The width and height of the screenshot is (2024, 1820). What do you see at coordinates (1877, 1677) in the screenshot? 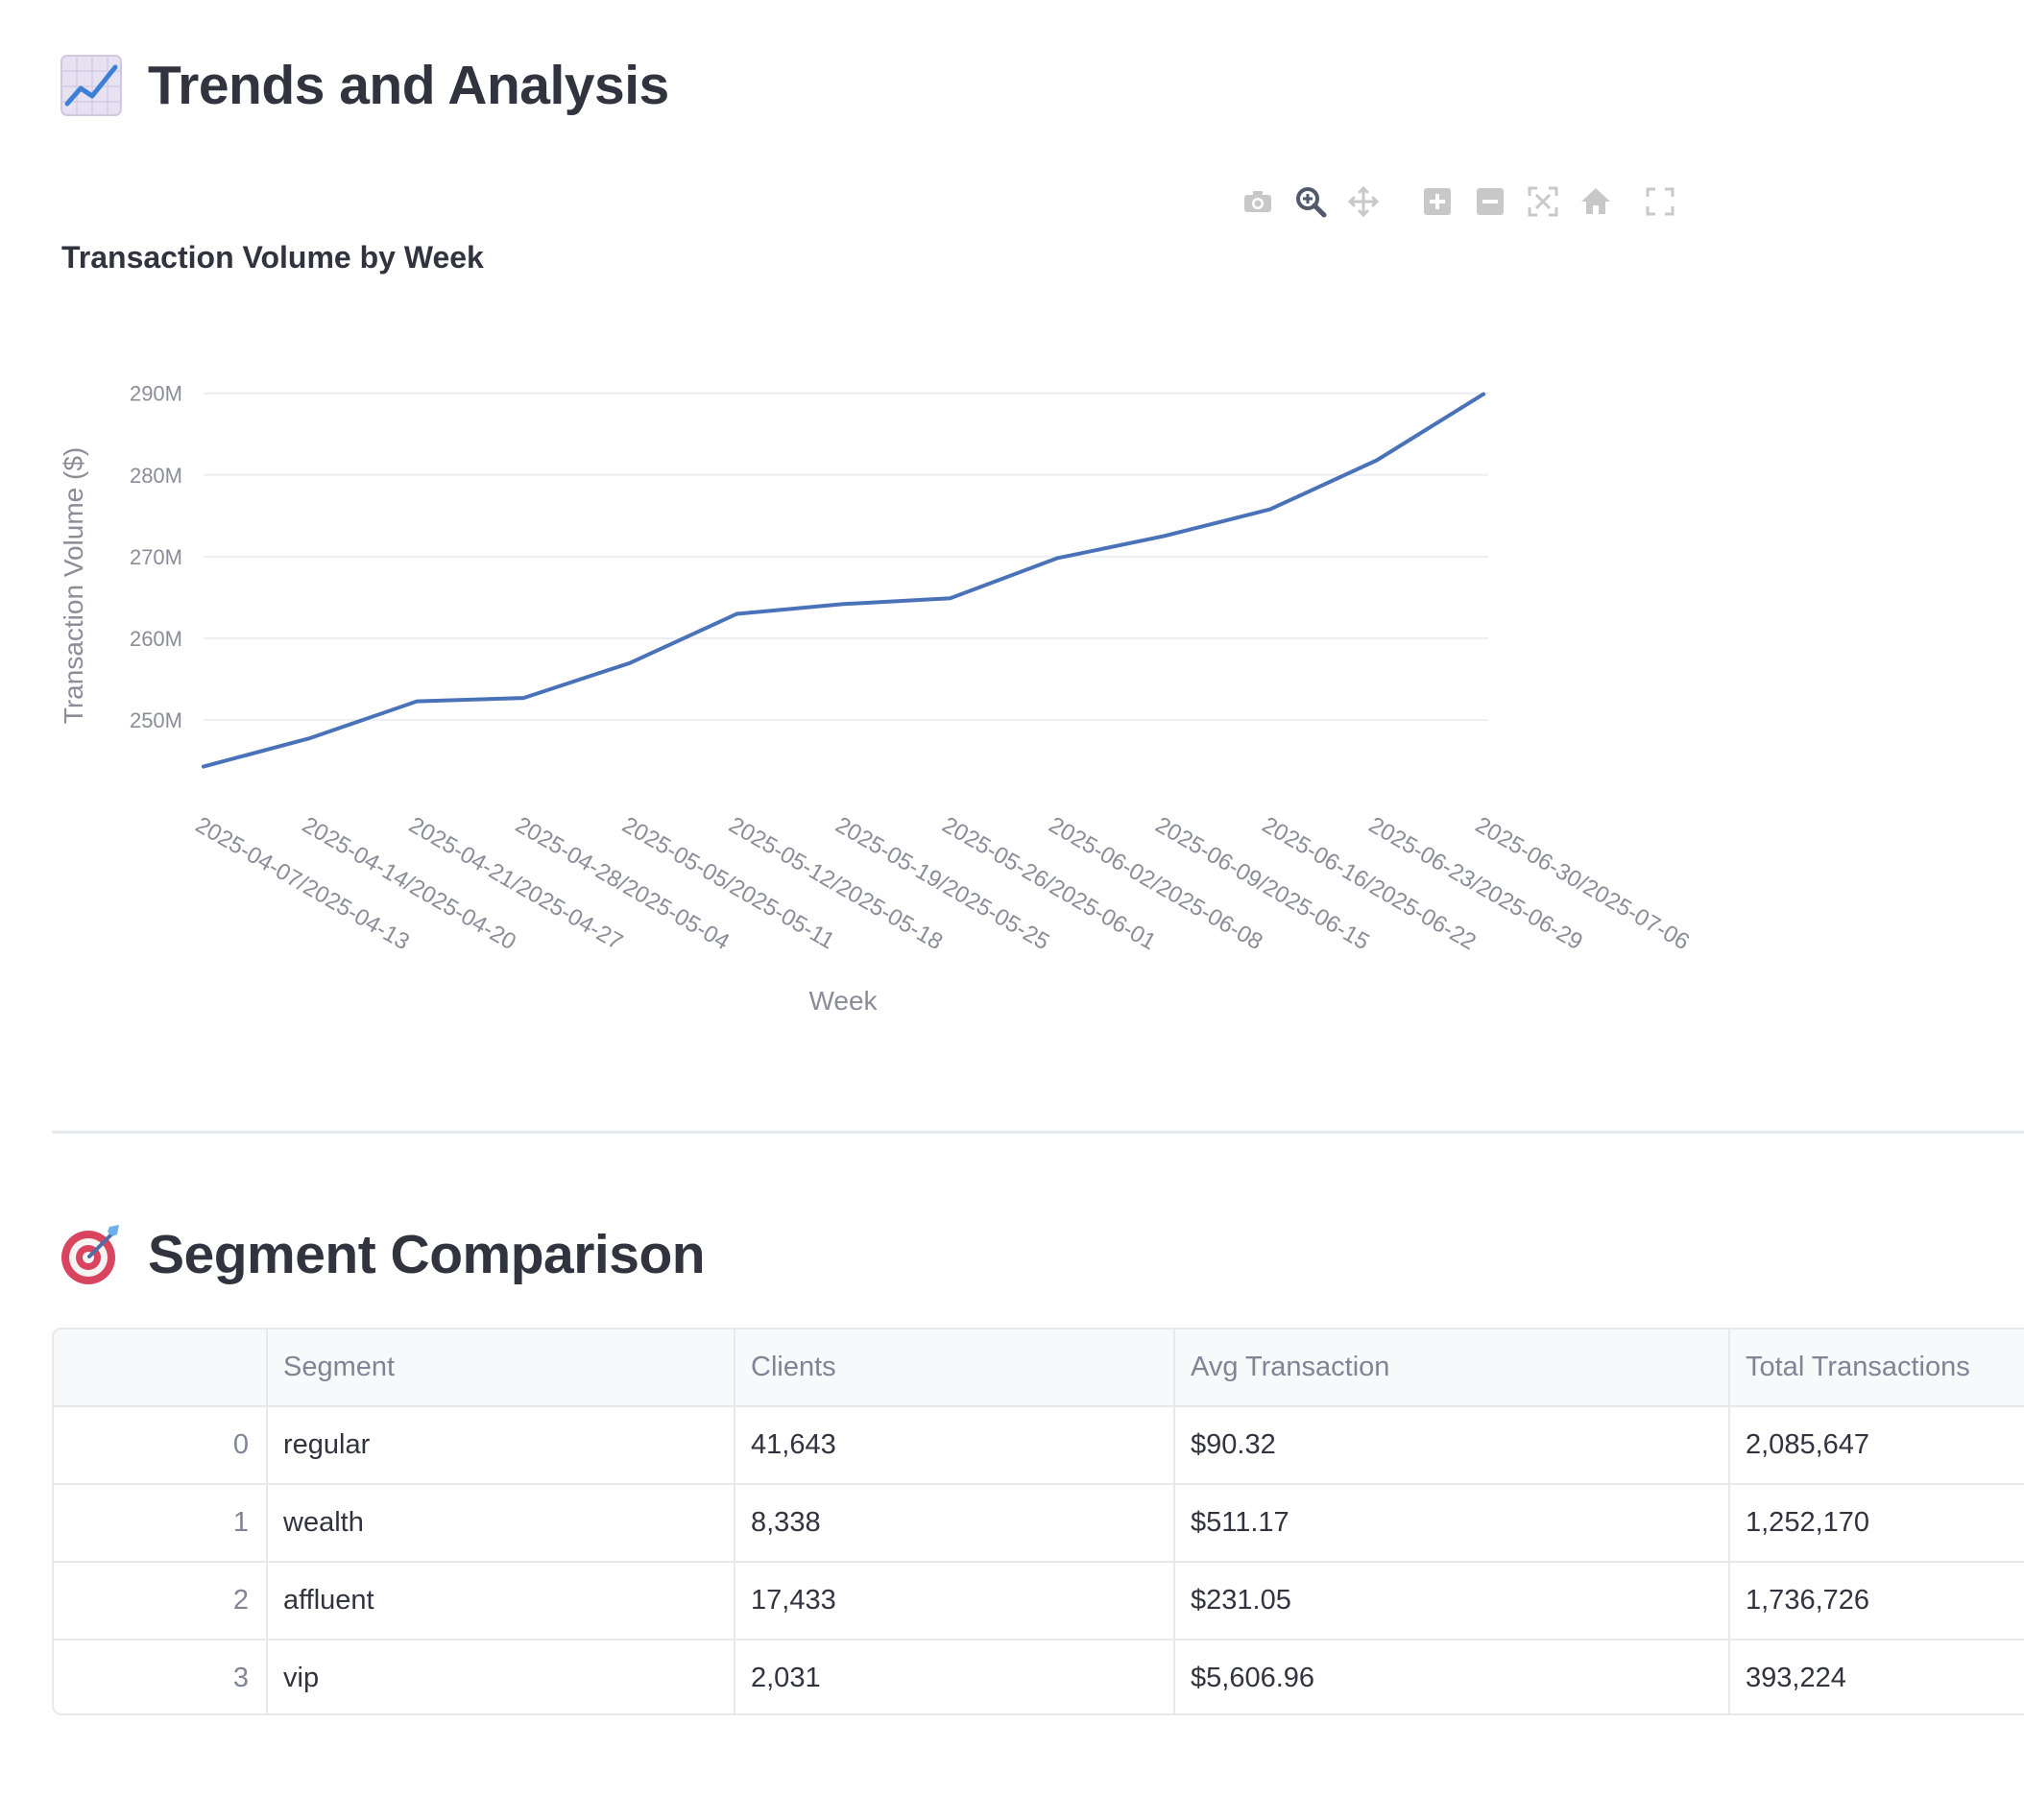
I see `cell-total-transactions: 393,224` at bounding box center [1877, 1677].